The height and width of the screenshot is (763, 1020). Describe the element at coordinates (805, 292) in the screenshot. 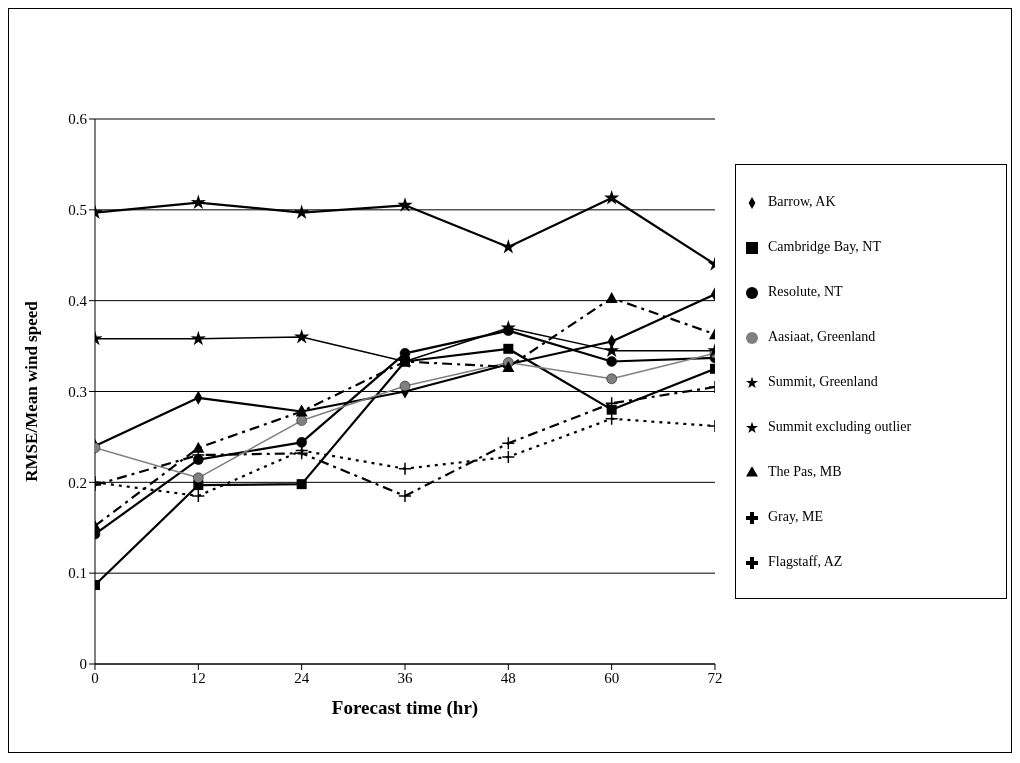

I see `legend-label: Resolute, NT` at that location.